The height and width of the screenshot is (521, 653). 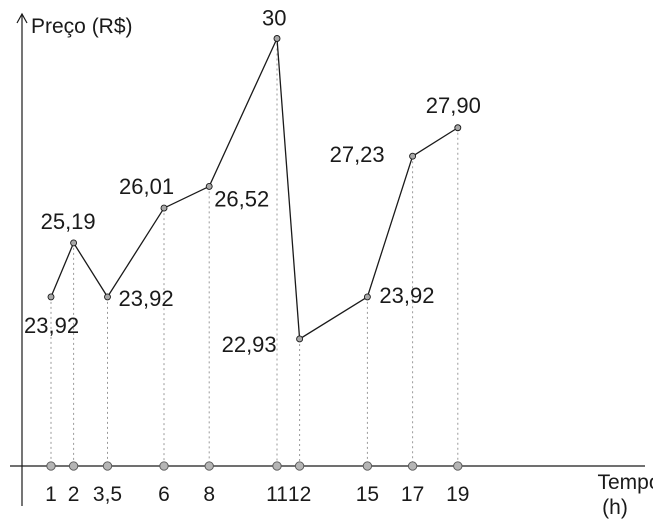 I want to click on x-tick-label-1: 2, so click(x=74, y=494).